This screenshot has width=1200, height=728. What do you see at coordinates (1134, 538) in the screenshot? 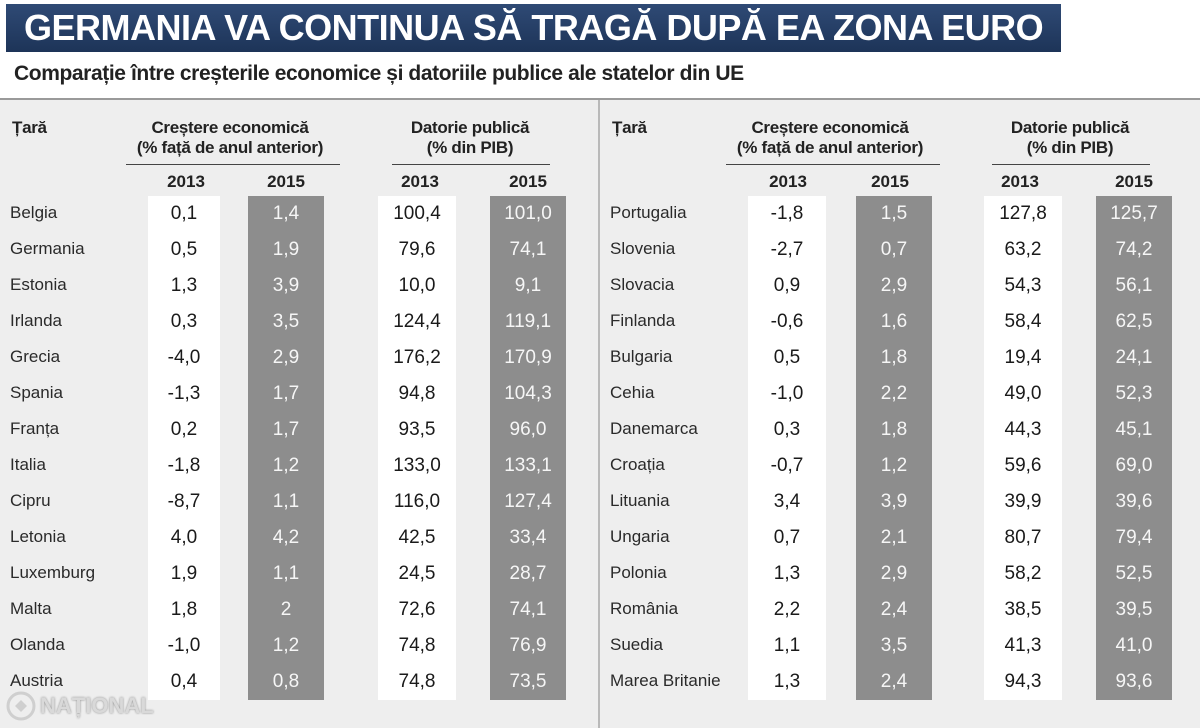
I see `debt-2015-cell: 79,4` at bounding box center [1134, 538].